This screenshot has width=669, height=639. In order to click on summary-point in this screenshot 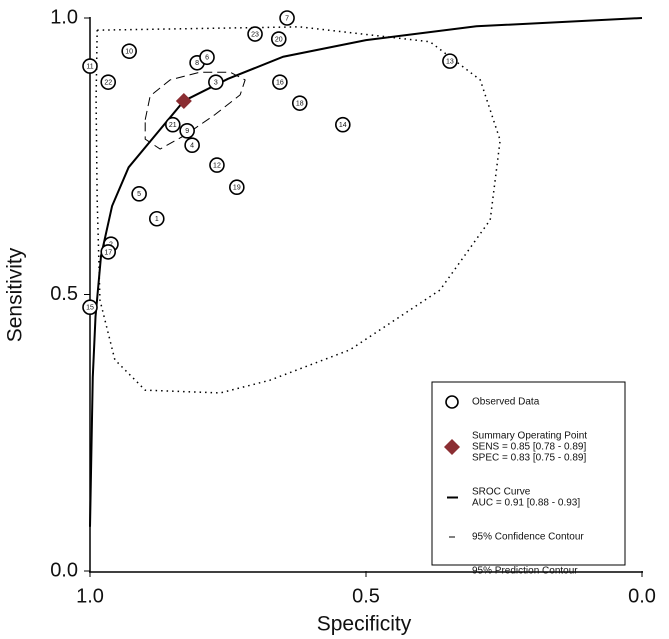, I will do `click(183, 100)`.